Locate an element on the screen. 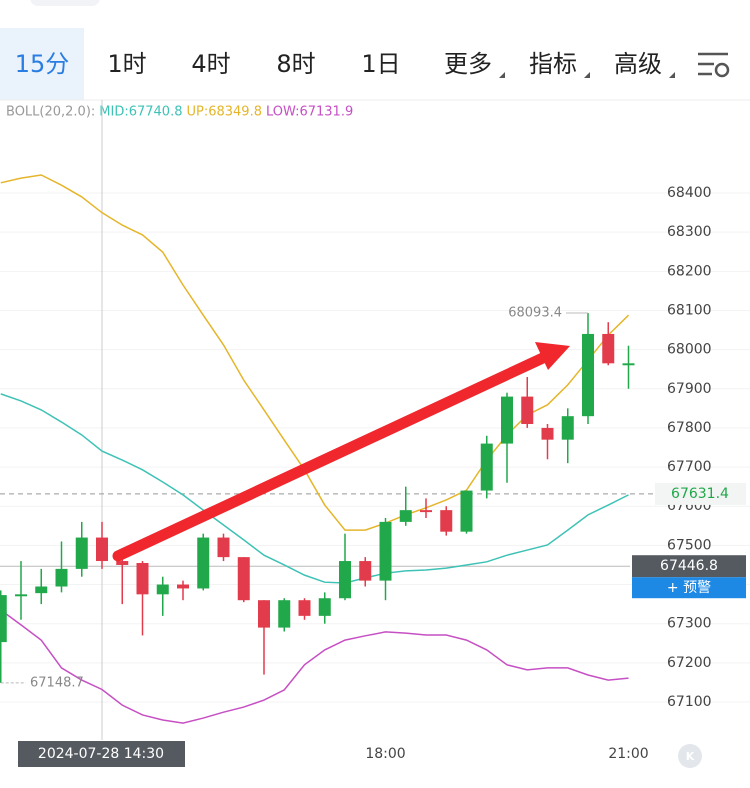 The image size is (750, 788). y-tick-label: 68100 is located at coordinates (689, 310).